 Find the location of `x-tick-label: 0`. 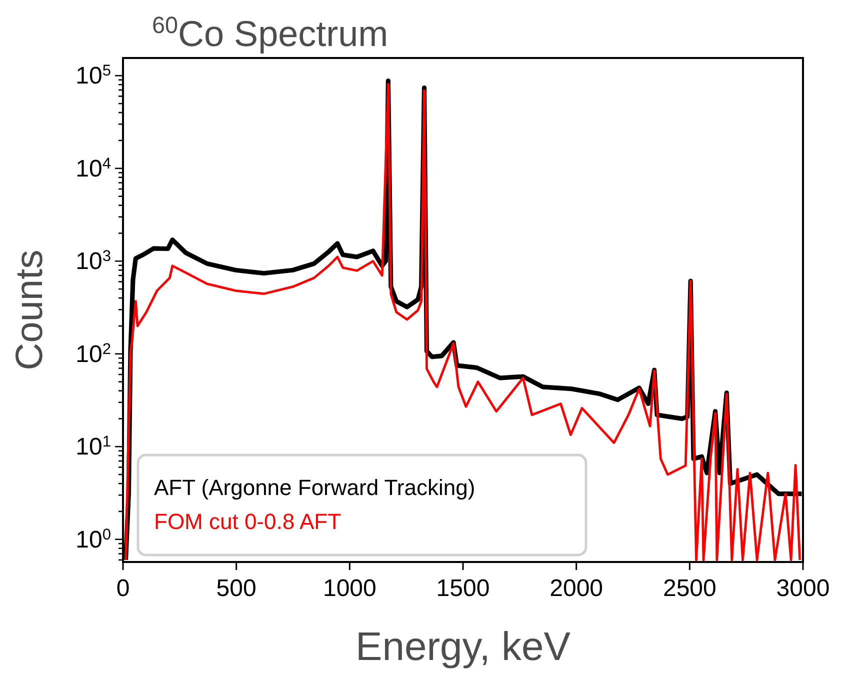

x-tick-label: 0 is located at coordinates (123, 588).